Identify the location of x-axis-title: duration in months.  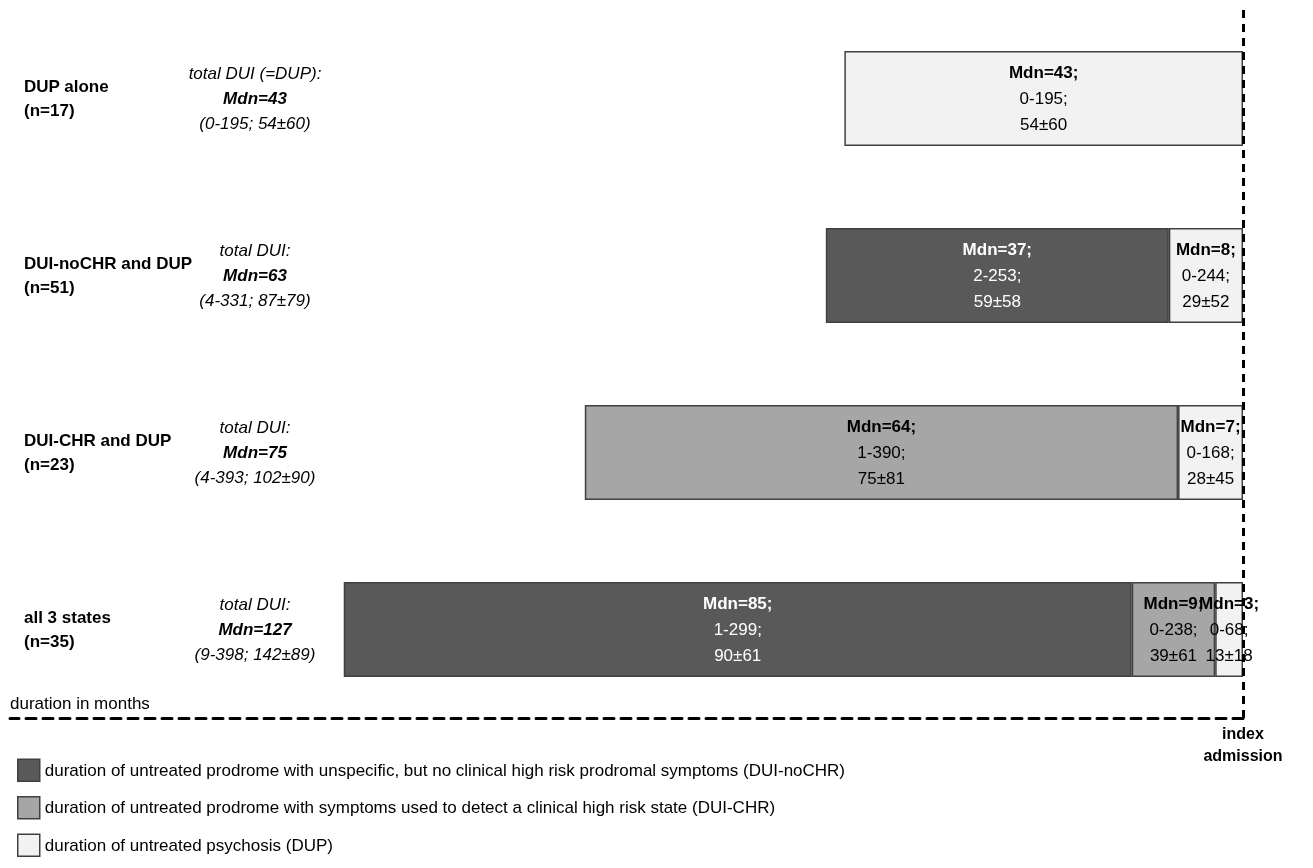
(80, 703).